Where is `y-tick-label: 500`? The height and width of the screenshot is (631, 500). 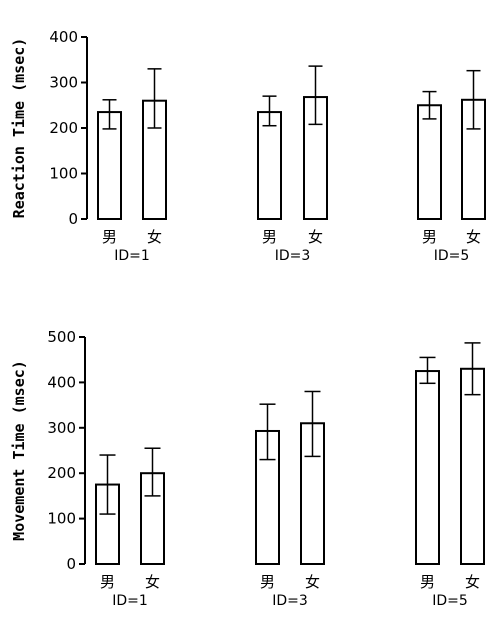 y-tick-label: 500 is located at coordinates (61, 337).